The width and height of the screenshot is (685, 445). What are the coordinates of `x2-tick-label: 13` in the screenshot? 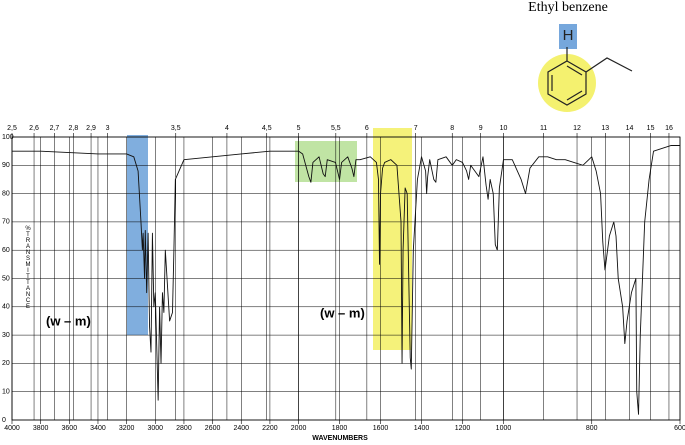 It's located at (605, 128).